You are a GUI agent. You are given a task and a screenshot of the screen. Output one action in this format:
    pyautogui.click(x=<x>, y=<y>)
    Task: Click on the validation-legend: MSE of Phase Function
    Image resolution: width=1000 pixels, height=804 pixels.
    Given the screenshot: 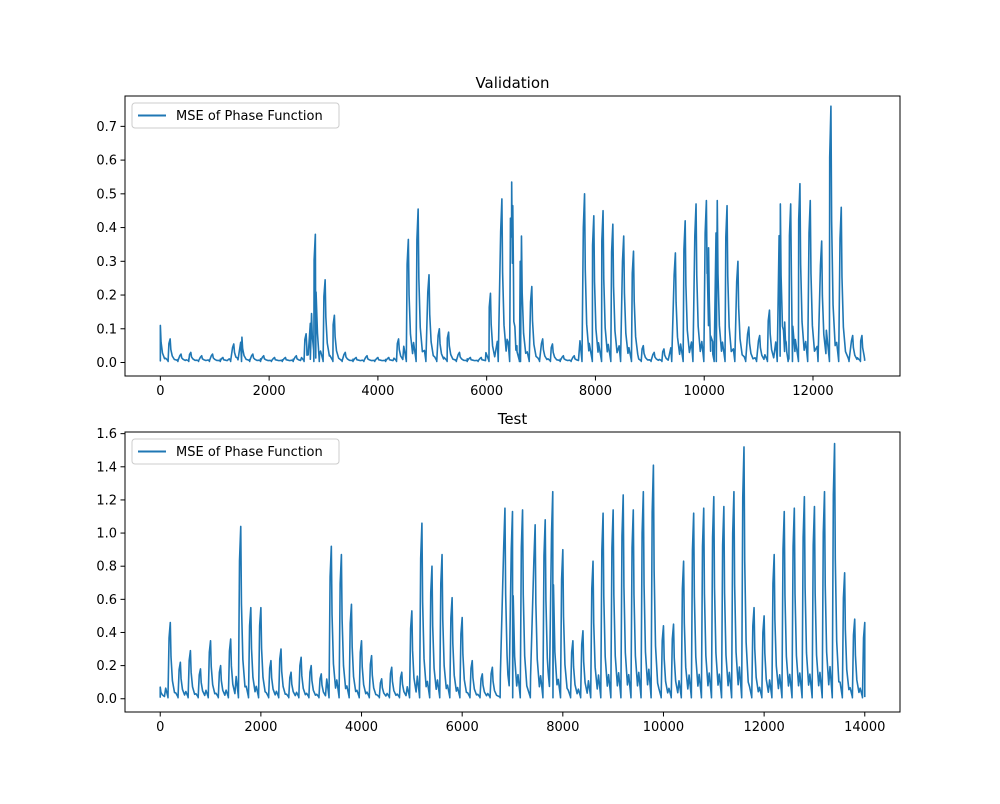 What is the action you would take?
    pyautogui.click(x=235, y=115)
    